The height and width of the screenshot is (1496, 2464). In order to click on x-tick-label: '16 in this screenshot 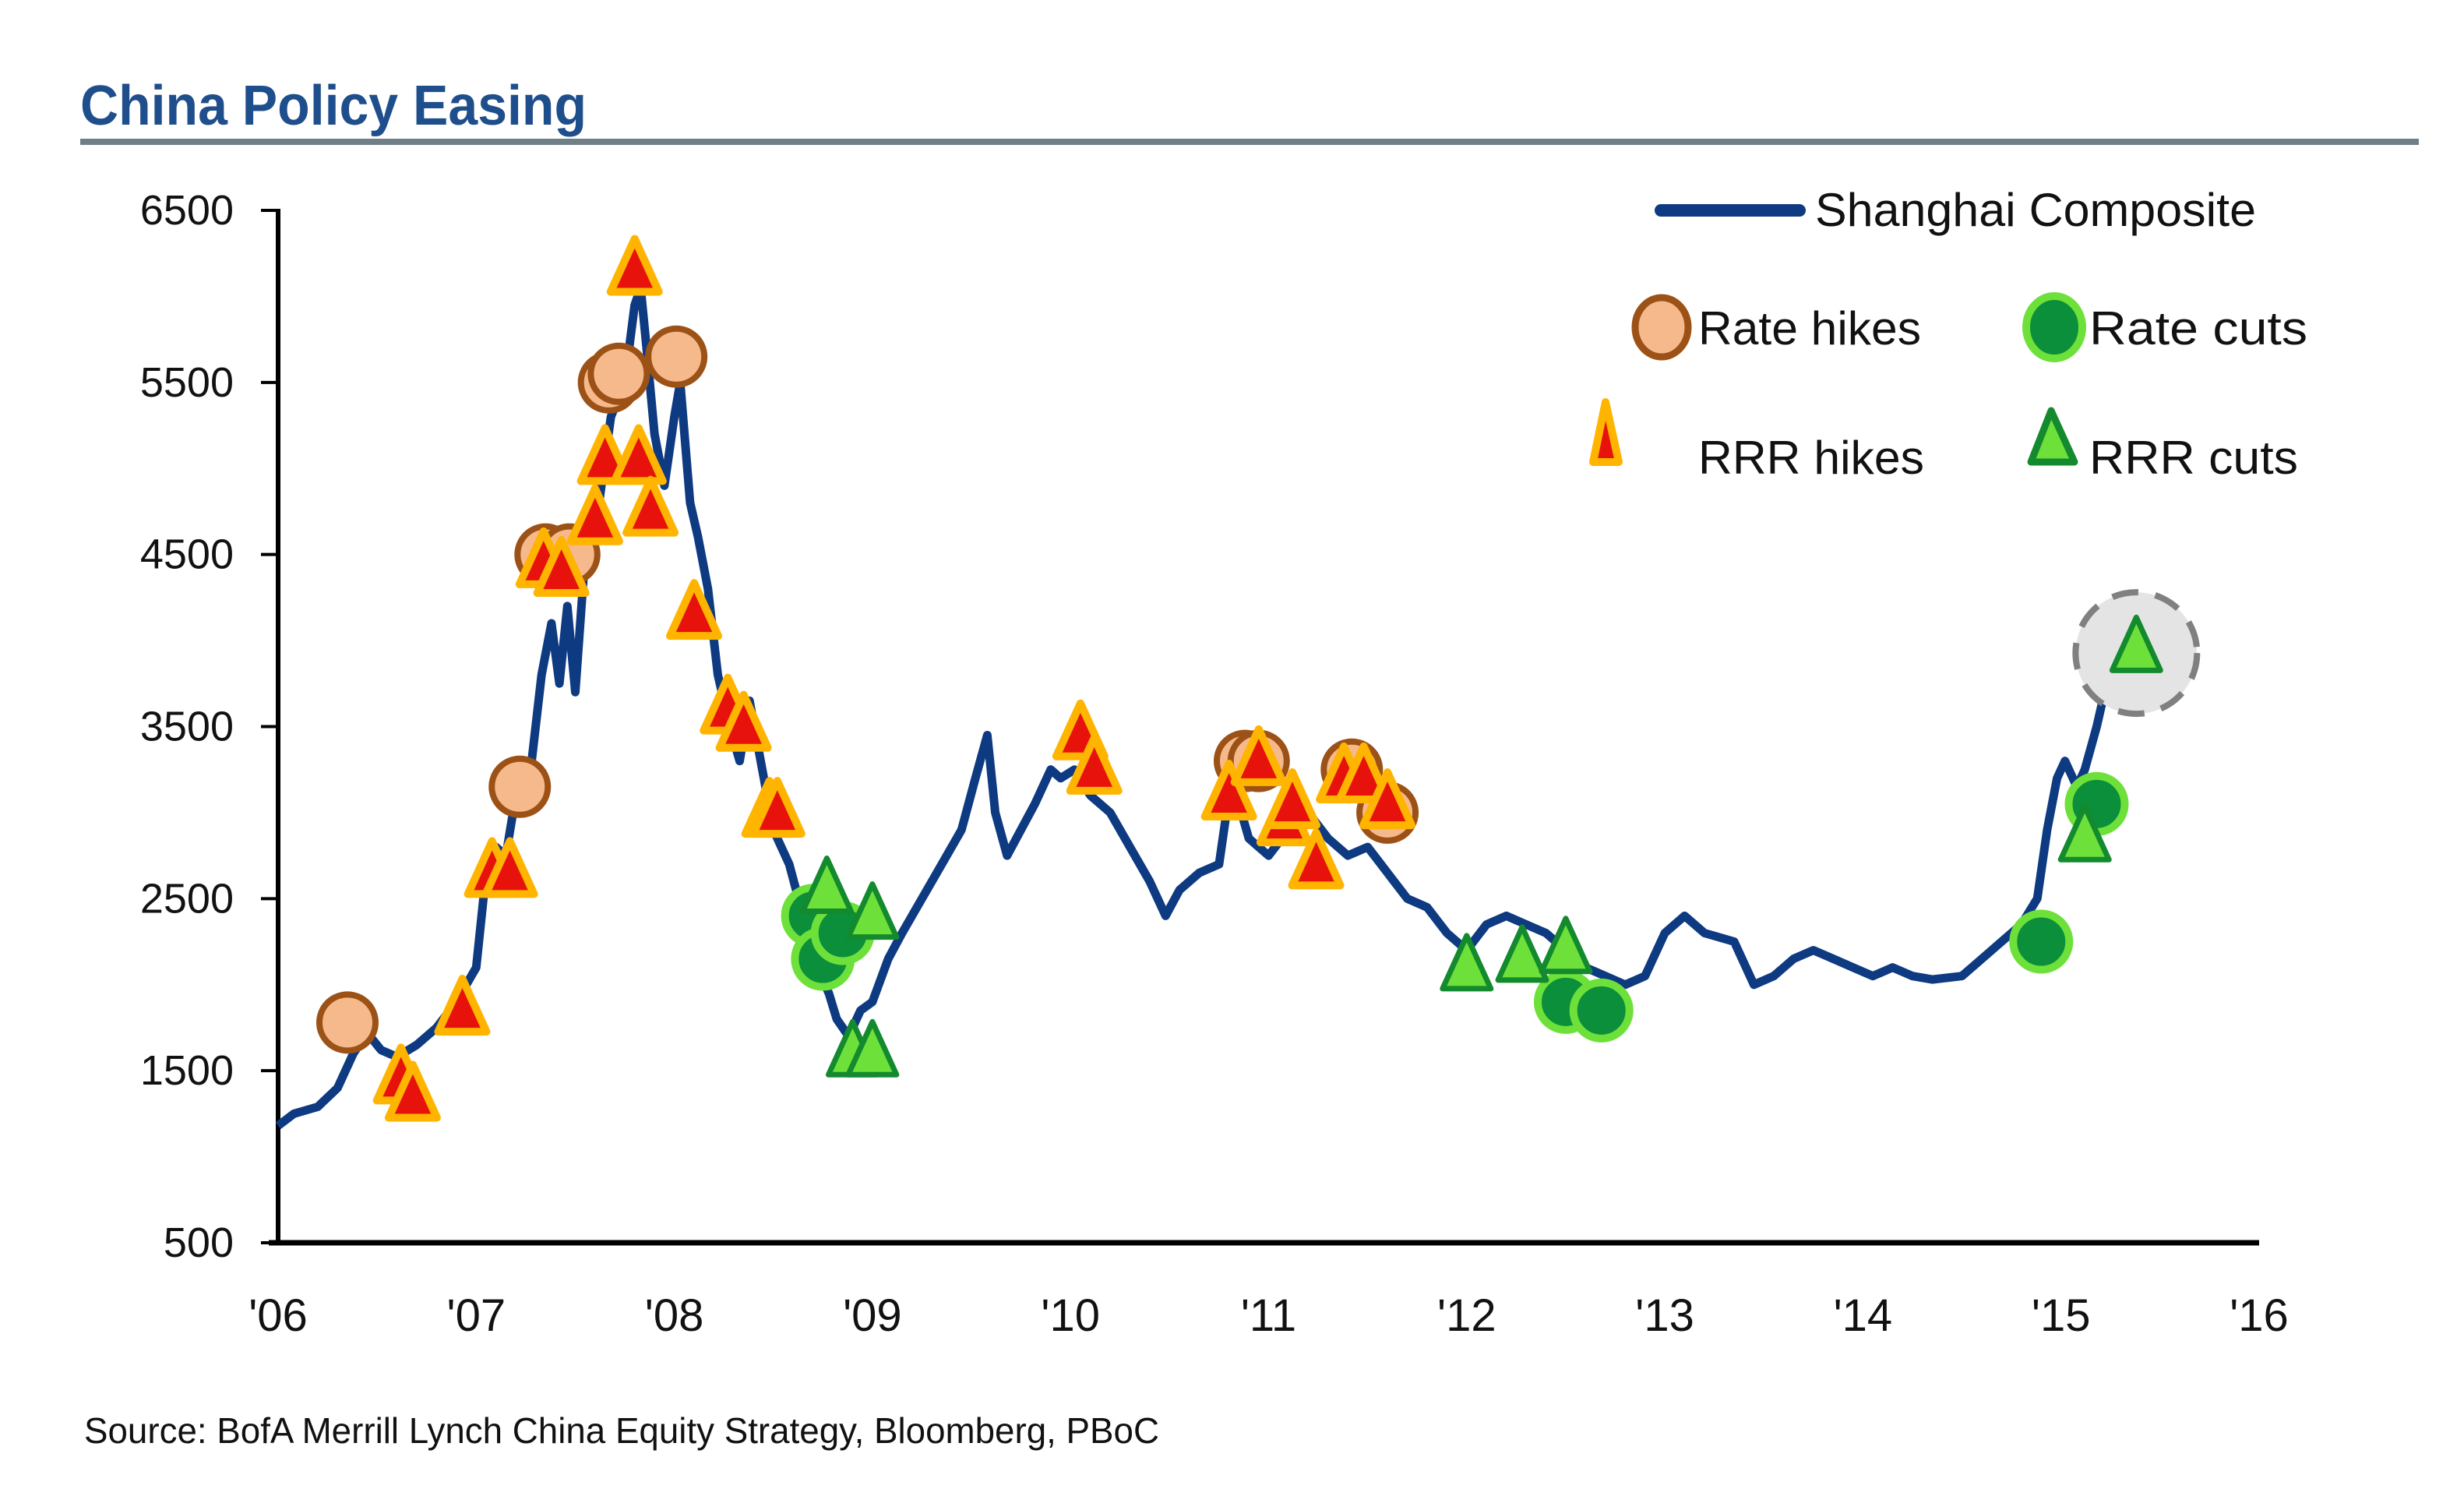, I will do `click(2259, 1315)`.